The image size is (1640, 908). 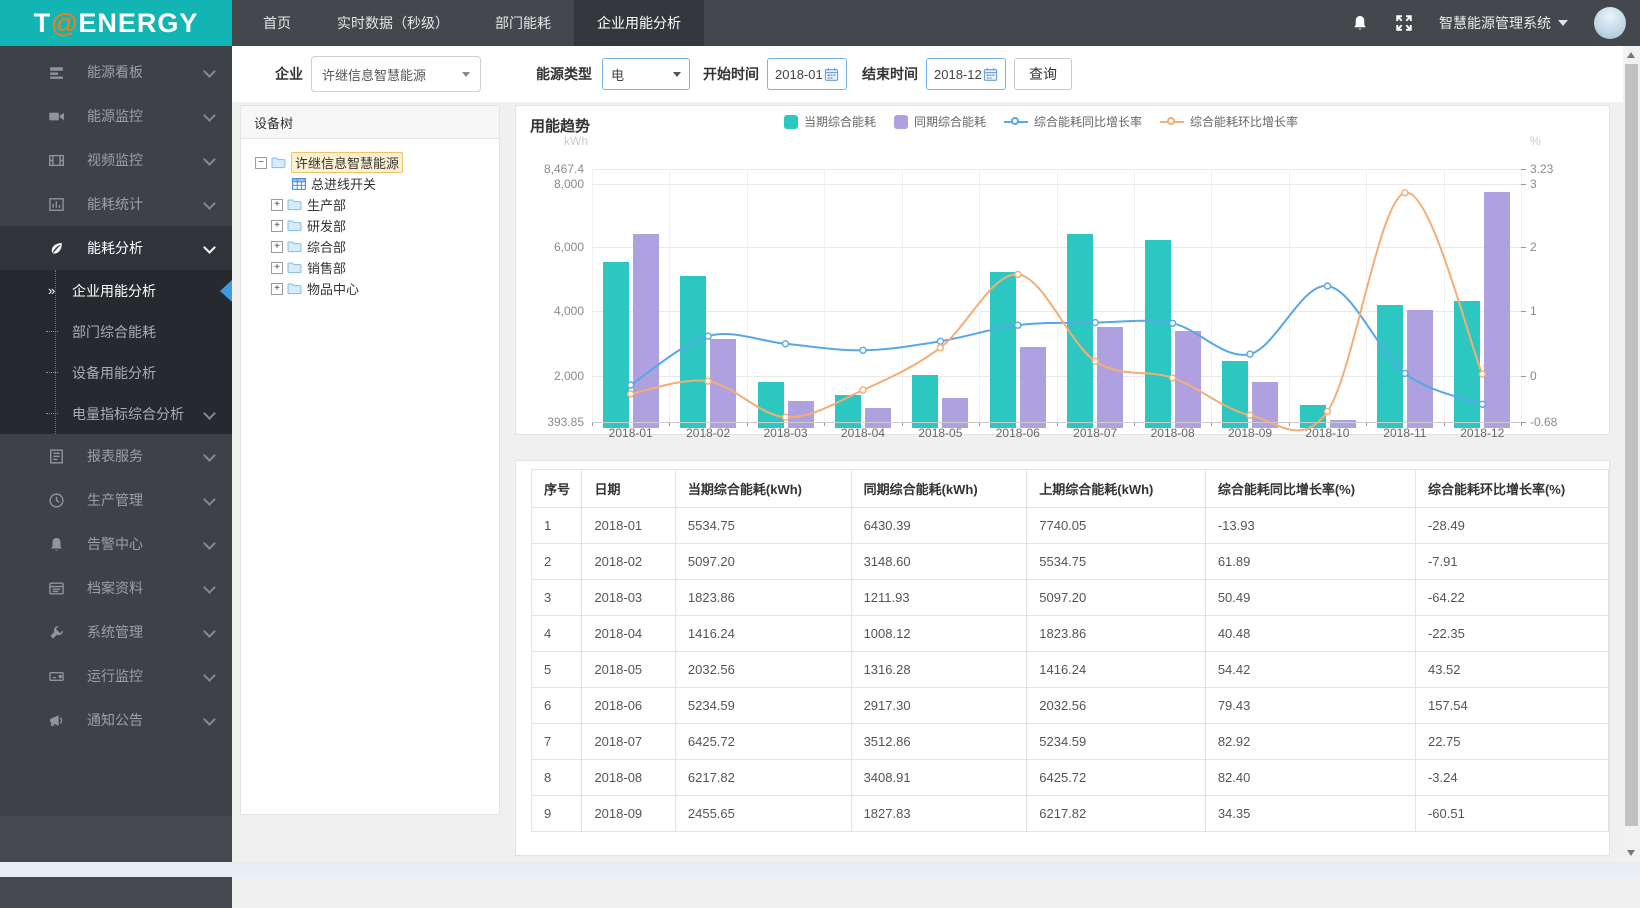 I want to click on table-row: 3 2018-03 1823.86 1211.93 5097.20 50.49 -64.22, so click(x=1069, y=597).